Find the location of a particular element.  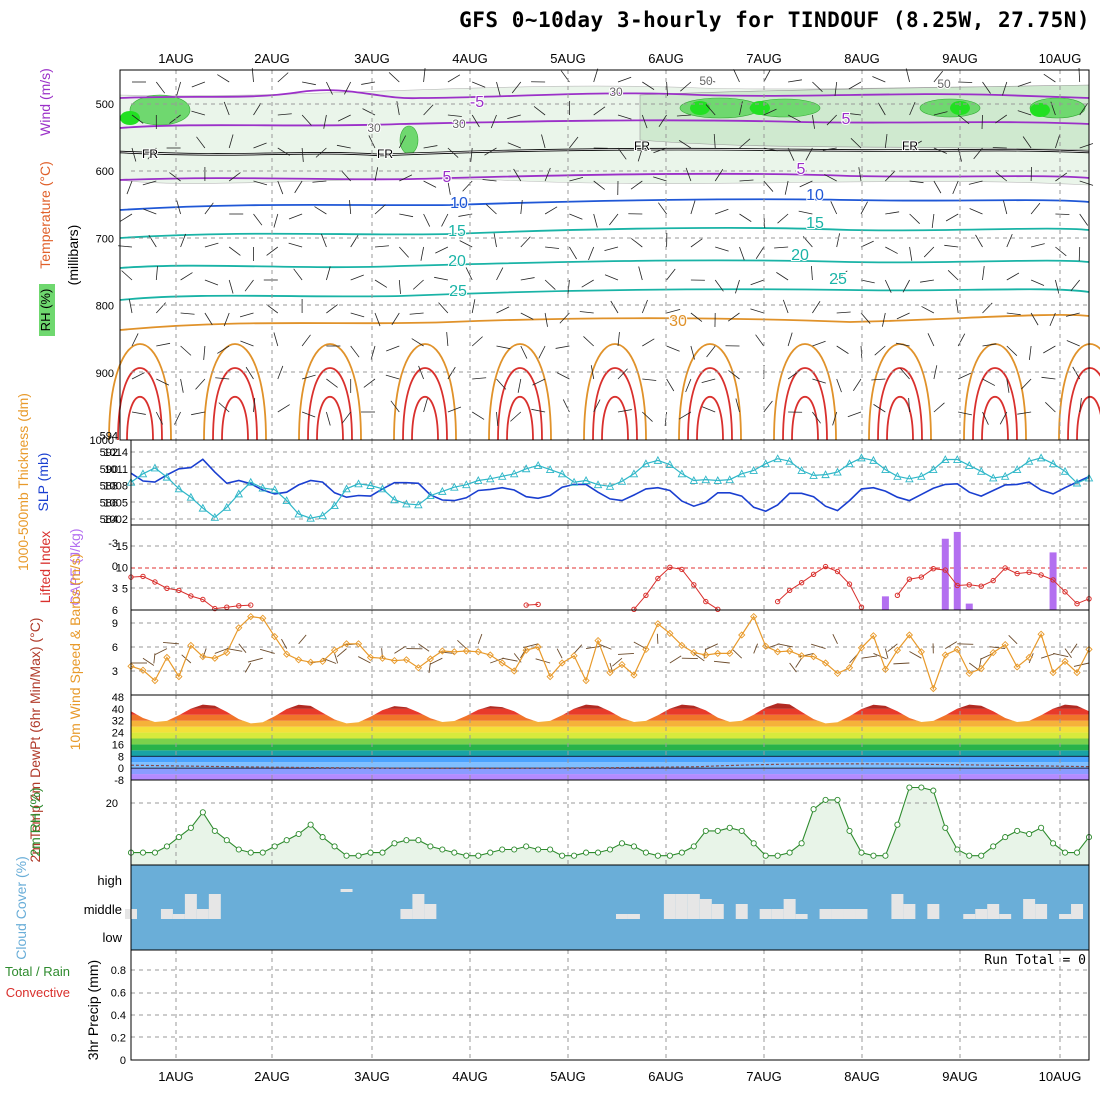

precip-legend-convective: Convective is located at coordinates (38, 992).